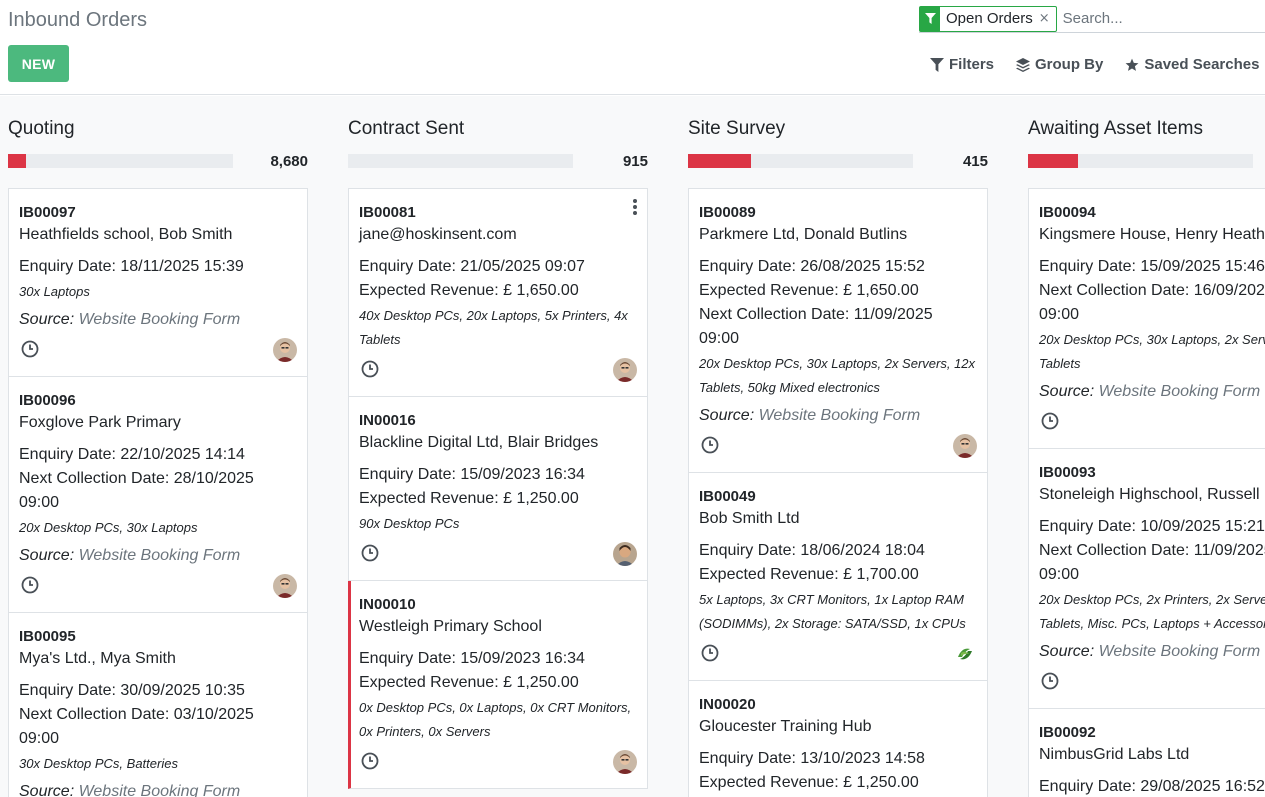 The image size is (1265, 797). I want to click on filter-icon, so click(937, 64).